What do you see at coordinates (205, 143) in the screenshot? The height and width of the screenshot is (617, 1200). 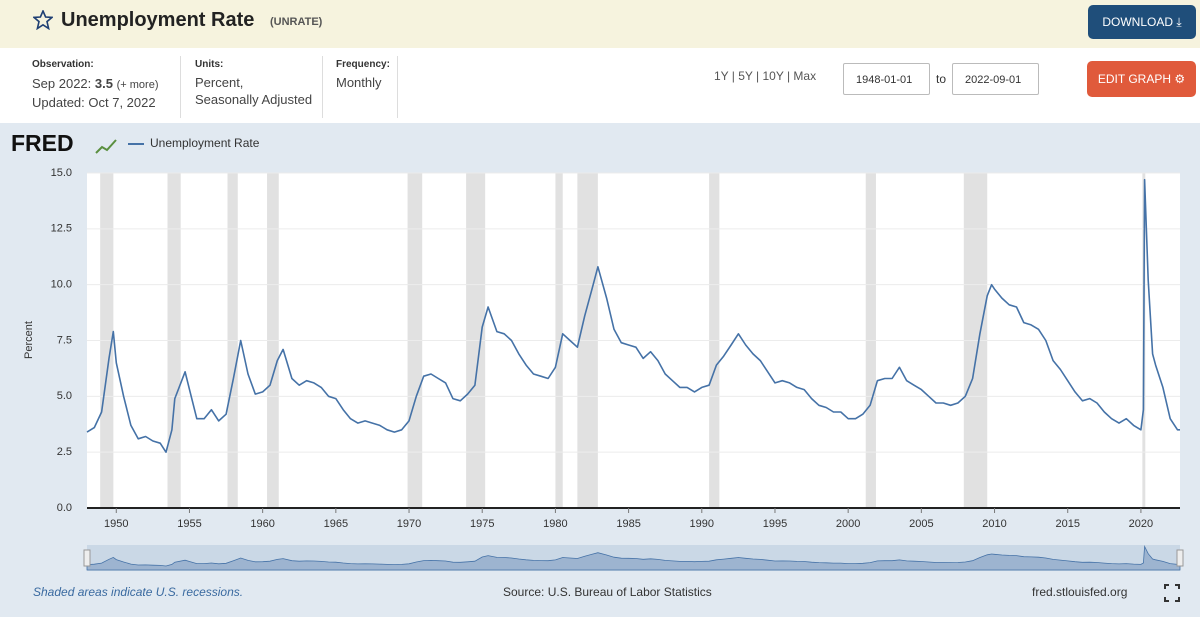 I see `legend-label: Unemployment Rate` at bounding box center [205, 143].